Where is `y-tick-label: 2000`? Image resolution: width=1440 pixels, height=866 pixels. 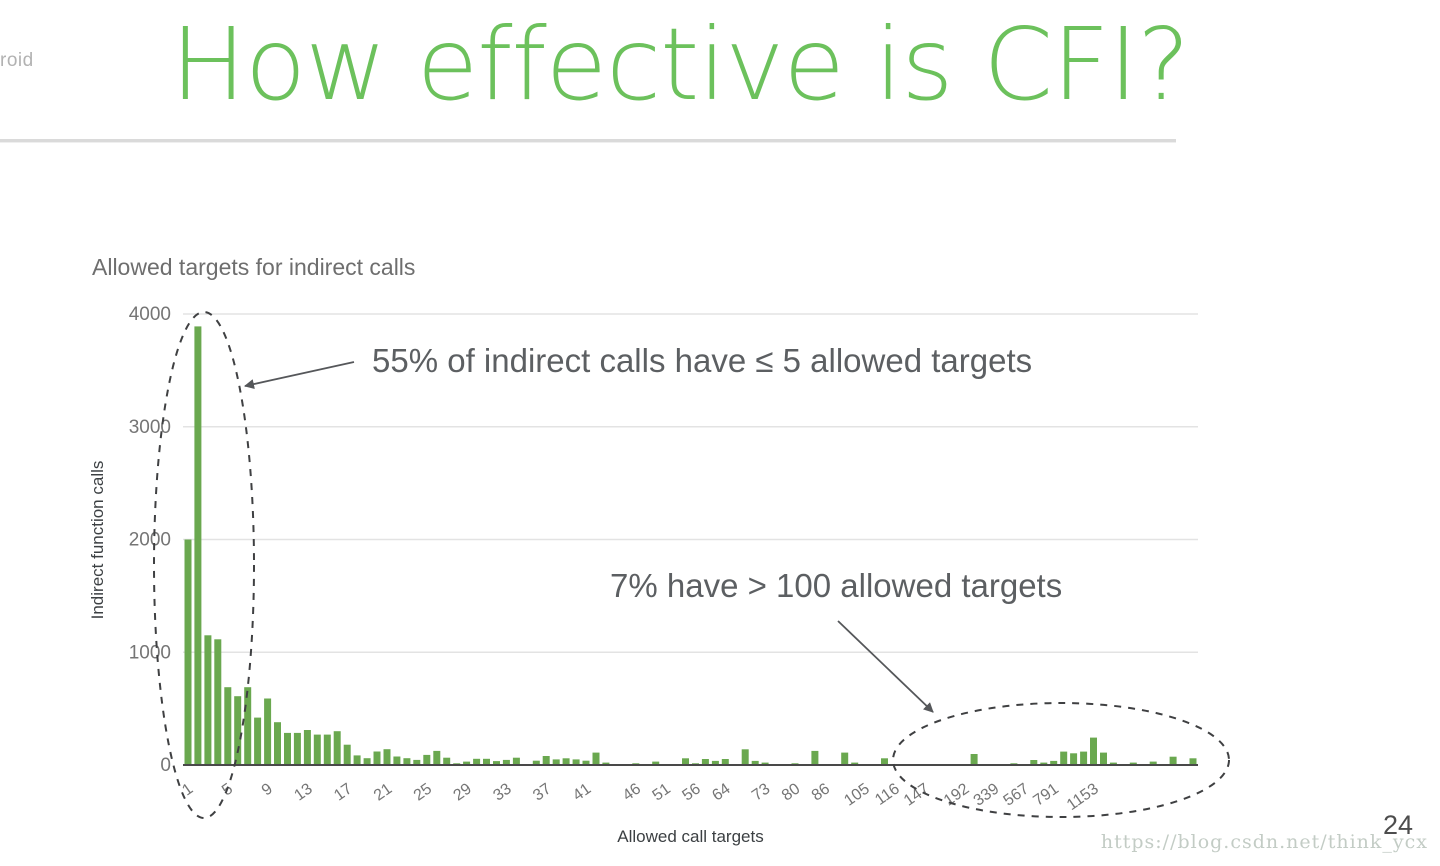 y-tick-label: 2000 is located at coordinates (150, 540).